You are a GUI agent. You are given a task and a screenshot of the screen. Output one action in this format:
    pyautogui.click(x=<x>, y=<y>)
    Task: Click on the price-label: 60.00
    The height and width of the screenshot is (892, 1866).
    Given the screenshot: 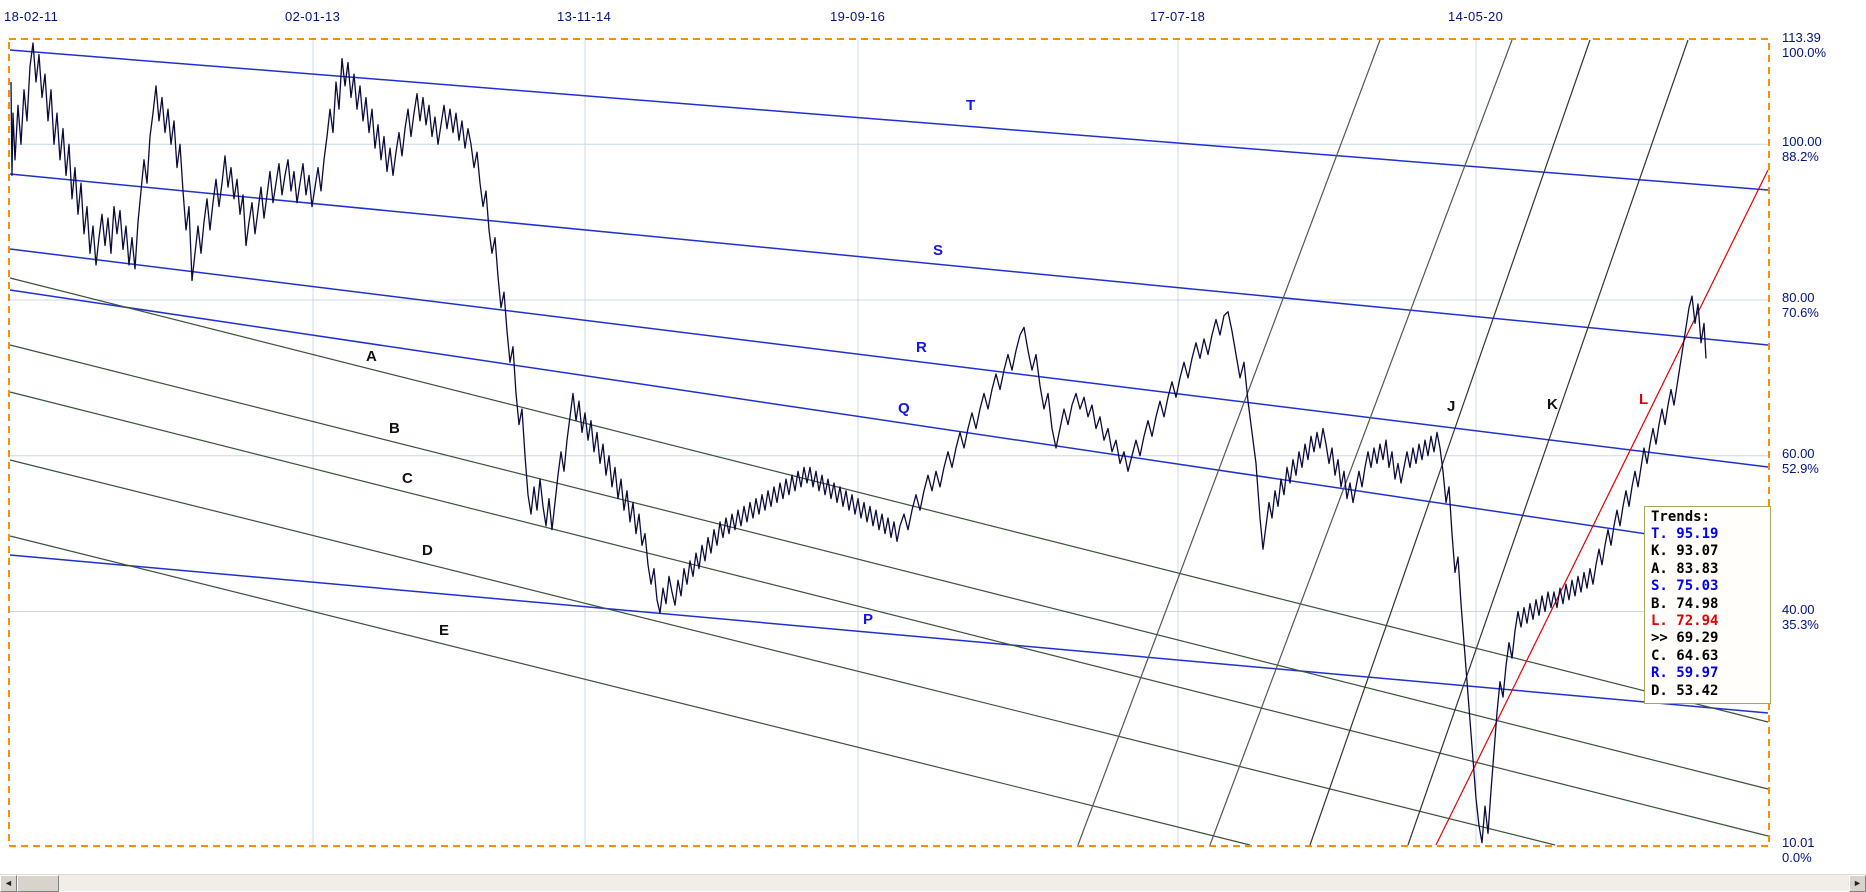 What is the action you would take?
    pyautogui.click(x=1798, y=453)
    